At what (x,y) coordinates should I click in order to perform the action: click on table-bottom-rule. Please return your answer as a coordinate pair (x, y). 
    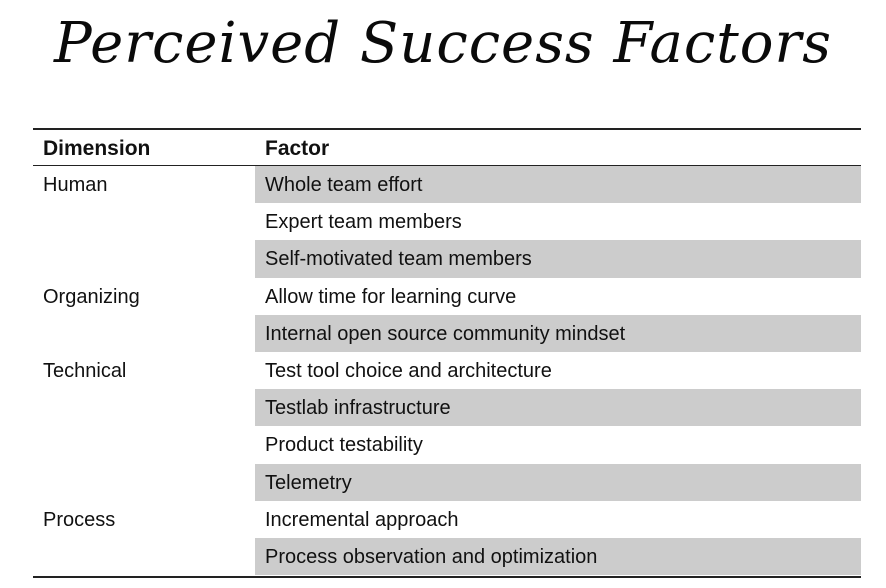
    Looking at the image, I should click on (447, 577).